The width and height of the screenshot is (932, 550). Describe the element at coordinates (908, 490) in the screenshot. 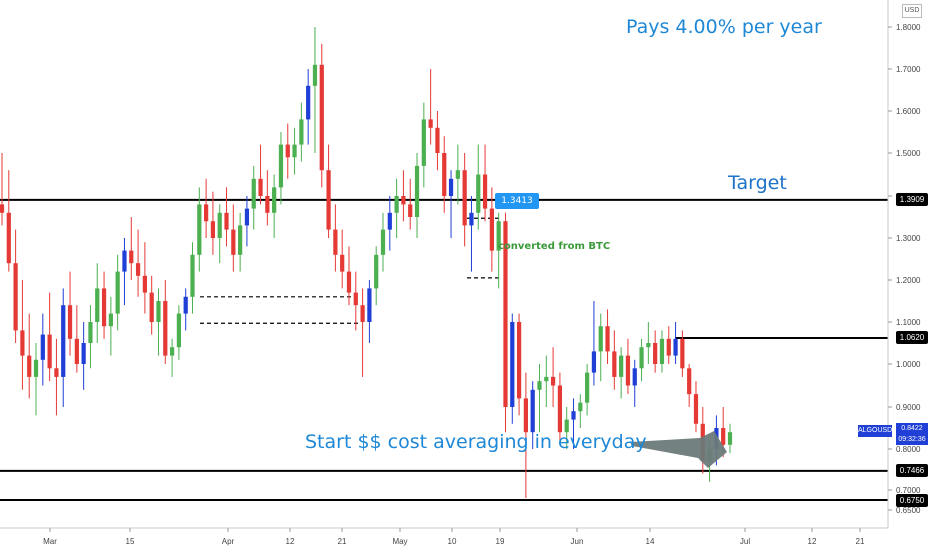

I see `price-tick-label: 0.7000` at that location.